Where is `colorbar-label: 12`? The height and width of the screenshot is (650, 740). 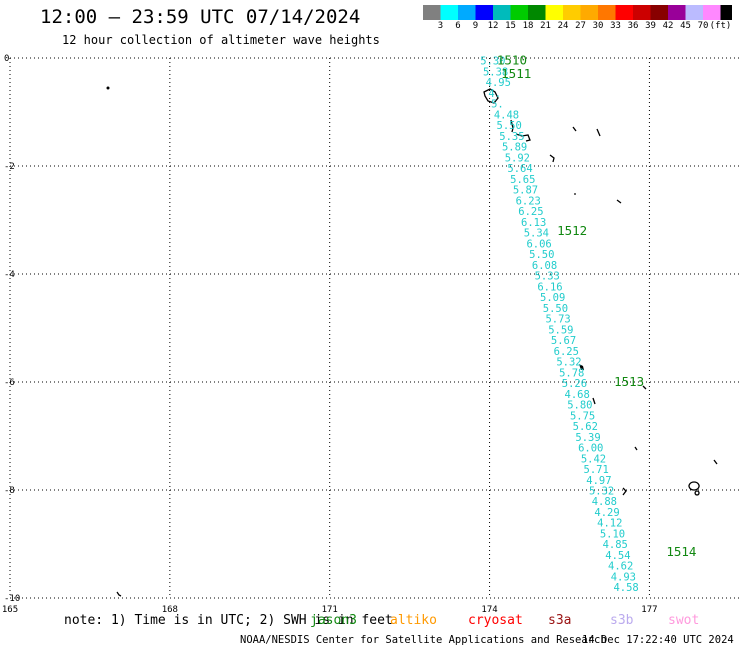
colorbar-label: 12 is located at coordinates (493, 26).